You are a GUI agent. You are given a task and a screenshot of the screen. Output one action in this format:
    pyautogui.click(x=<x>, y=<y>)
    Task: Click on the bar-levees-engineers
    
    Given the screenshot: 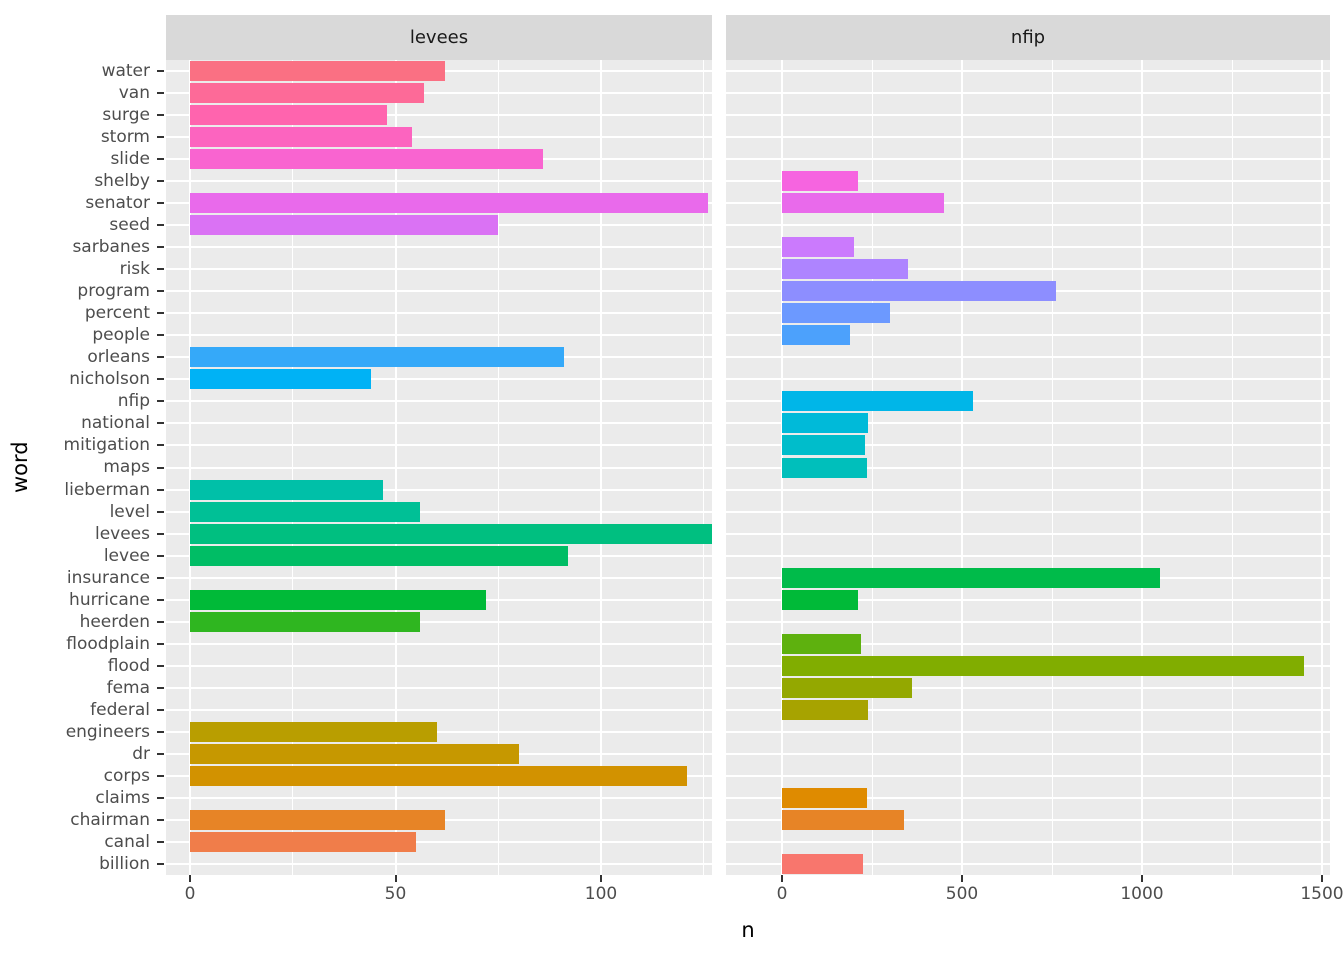 What is the action you would take?
    pyautogui.click(x=313, y=731)
    